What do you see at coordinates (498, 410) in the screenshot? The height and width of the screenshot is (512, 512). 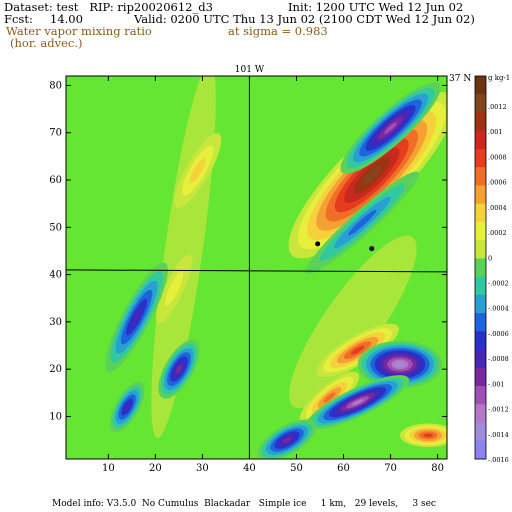 I see `colorbar-label-12: -.0012` at bounding box center [498, 410].